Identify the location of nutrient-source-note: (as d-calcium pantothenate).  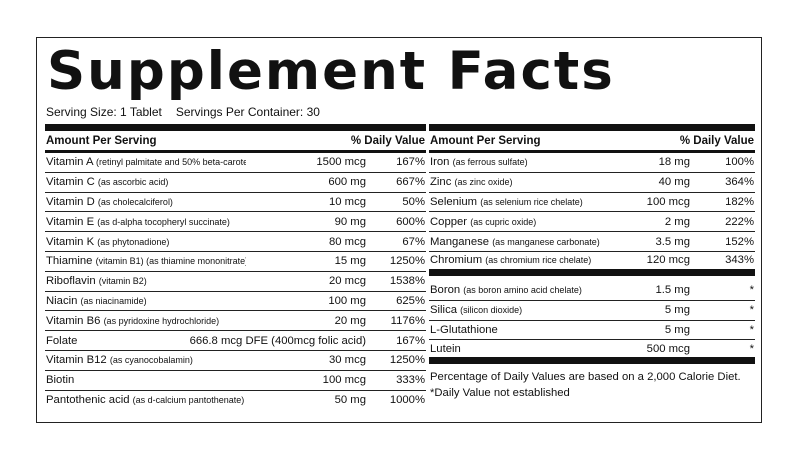
(188, 400).